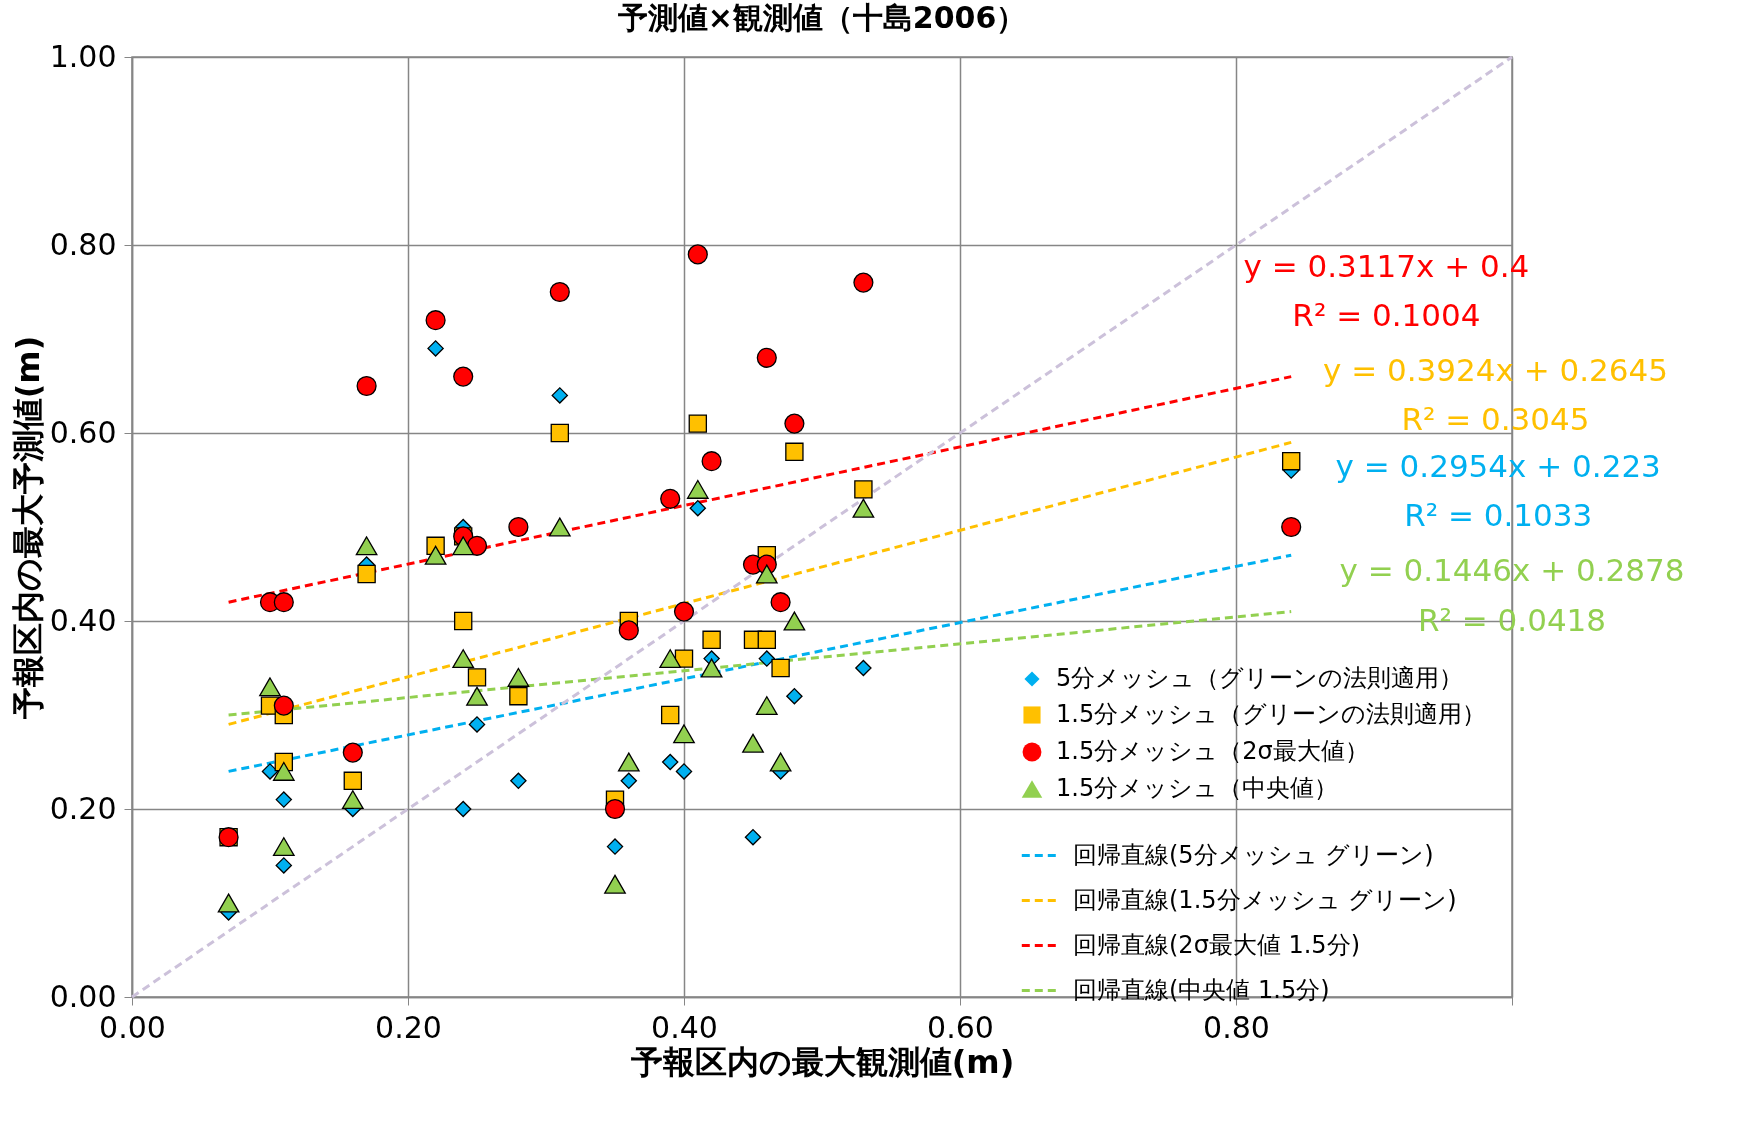 This screenshot has height=1123, width=1762. I want to click on legend-label: 1.5分メッシュ（2σ最大値）, so click(1212, 751).